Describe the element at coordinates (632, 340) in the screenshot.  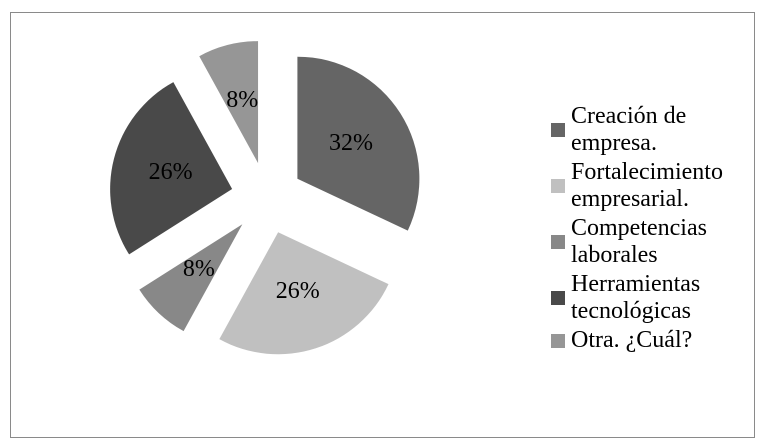
I see `legend-label: Otra. ¿Cuál?` at that location.